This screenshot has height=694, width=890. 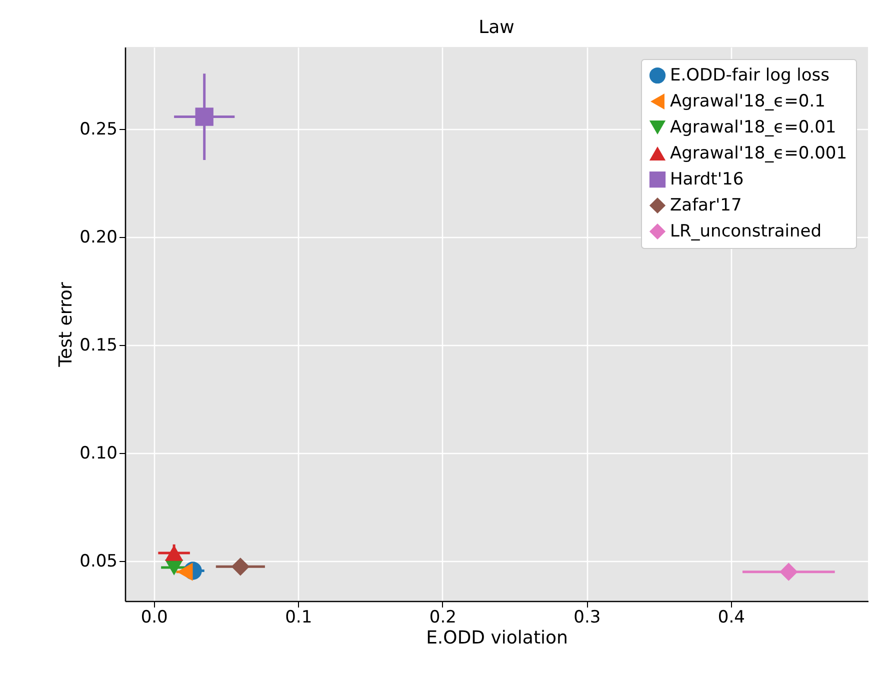 I want to click on x-tick-label: 0.2, so click(x=442, y=618).